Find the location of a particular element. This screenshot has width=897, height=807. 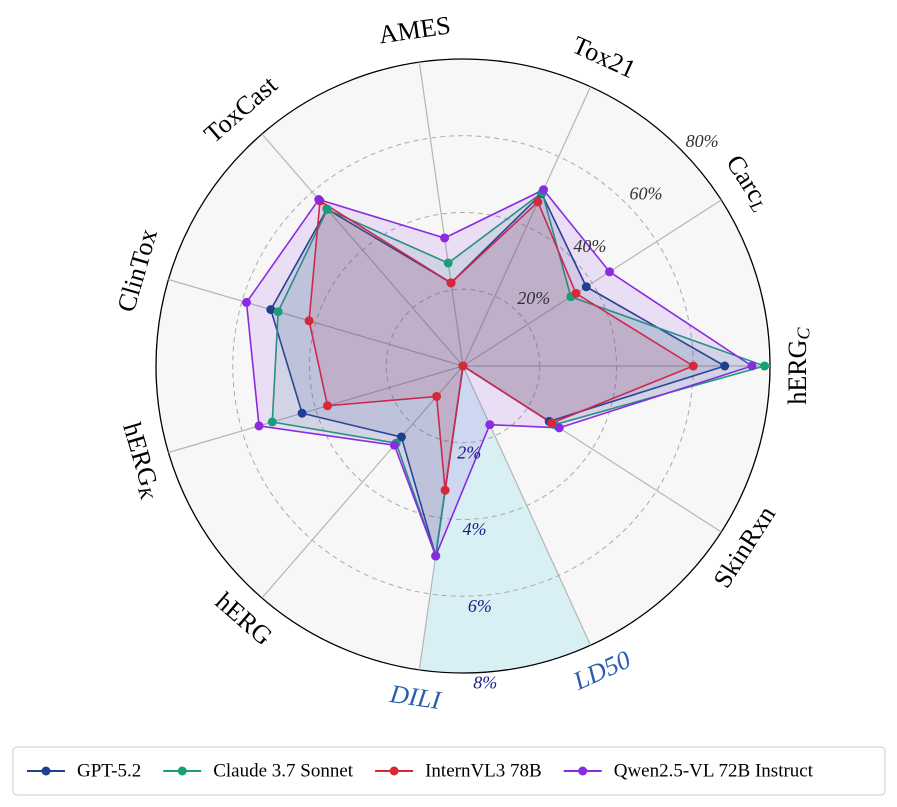

category-label: Tox21 is located at coordinates (604, 57).